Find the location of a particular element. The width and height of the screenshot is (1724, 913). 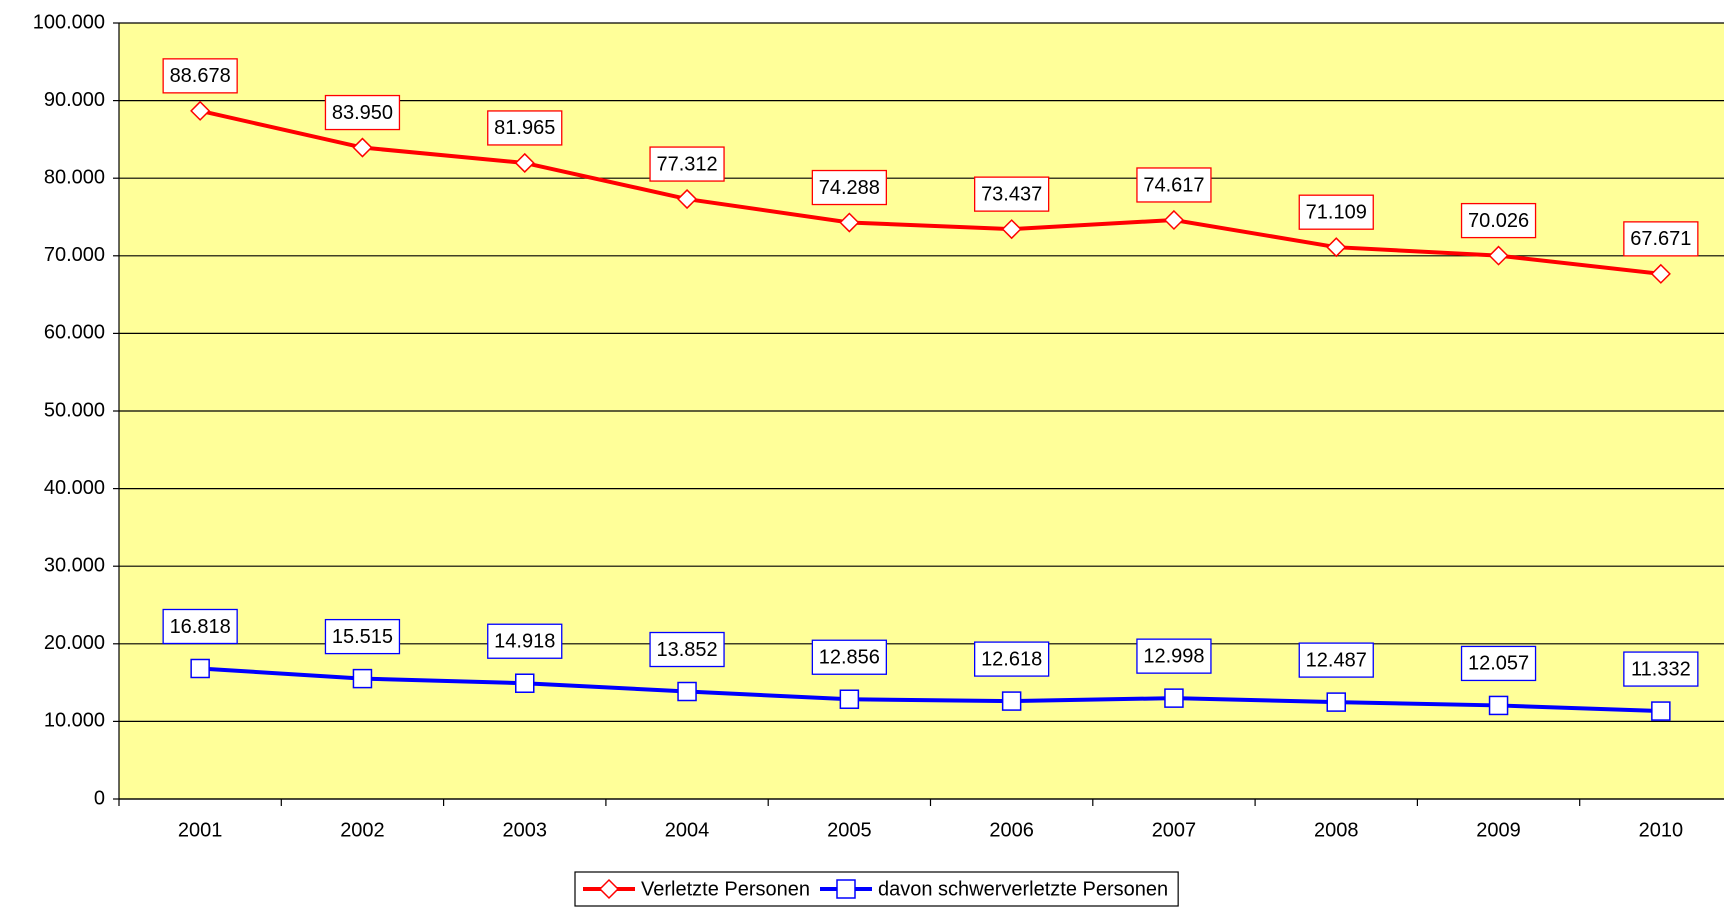

data-label: 12.618 is located at coordinates (1011, 659).